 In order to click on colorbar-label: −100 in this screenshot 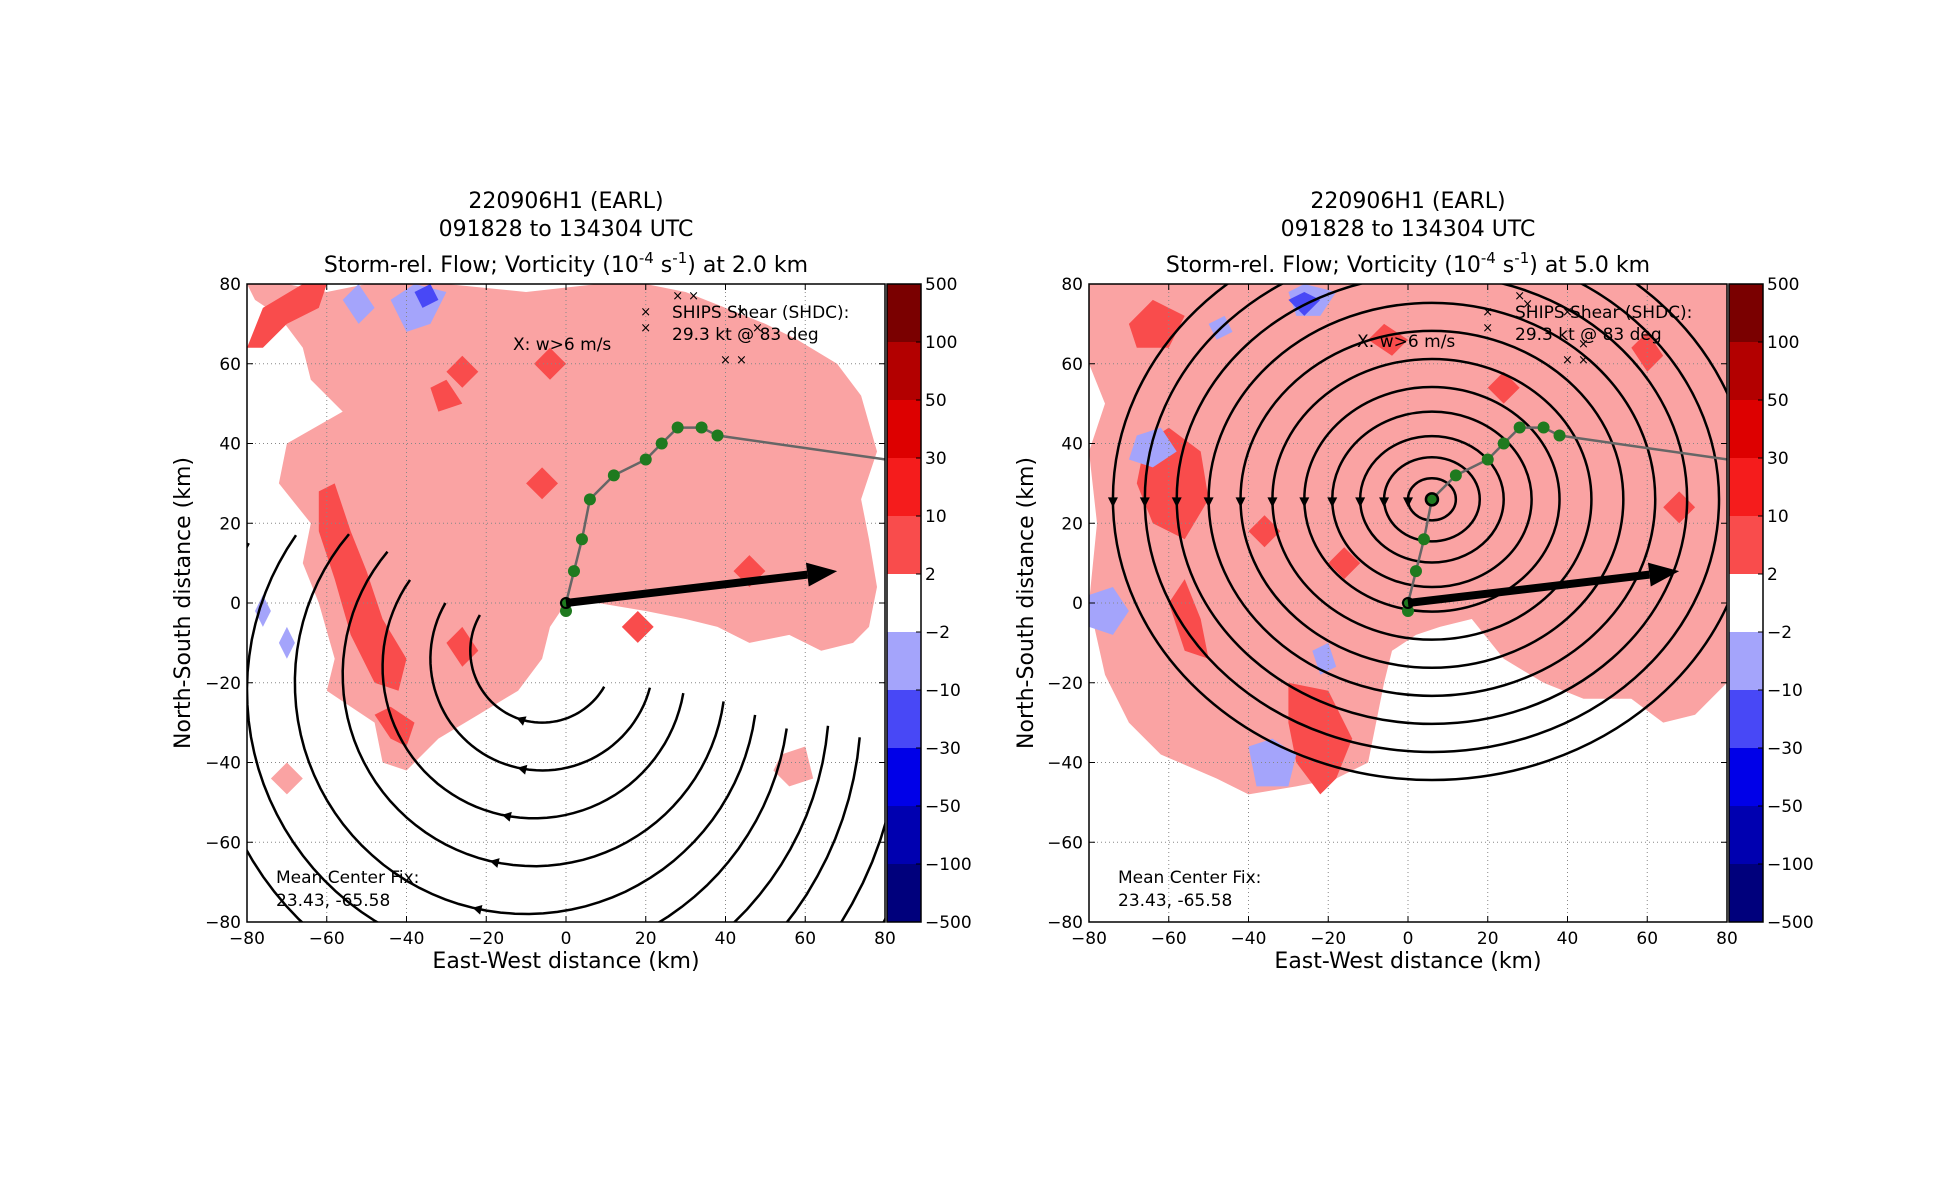, I will do `click(1790, 865)`.